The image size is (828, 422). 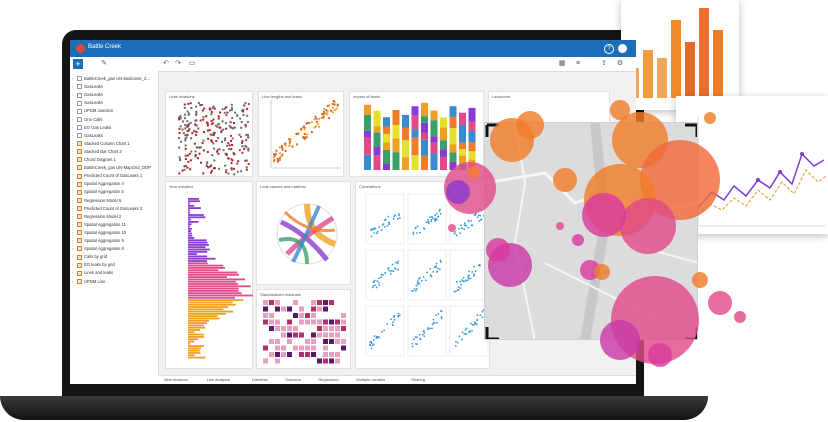 I want to click on sidebar-item: › Spatial Aggregation 8, so click(x=98, y=249).